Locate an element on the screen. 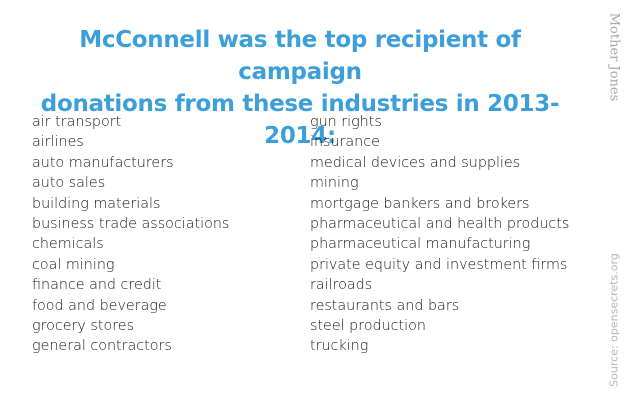  industry-item: medical devices and supplies is located at coordinates (415, 162).